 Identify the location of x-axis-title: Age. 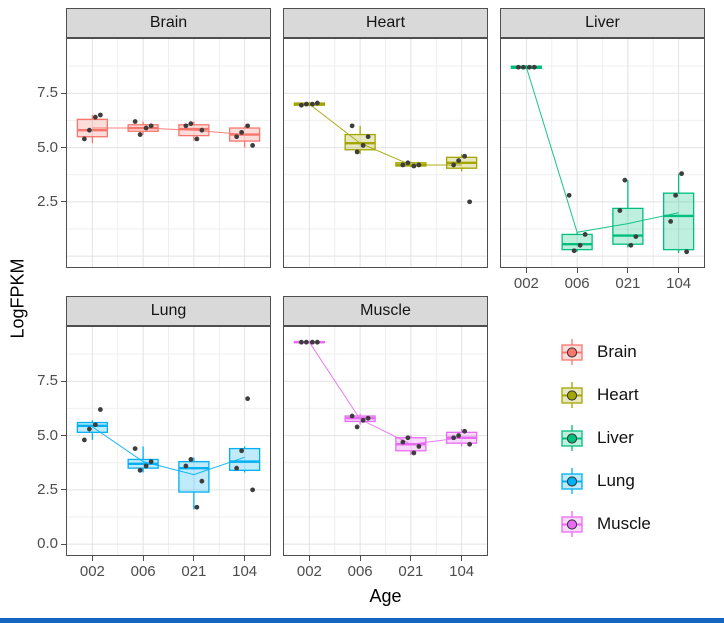
(385, 596).